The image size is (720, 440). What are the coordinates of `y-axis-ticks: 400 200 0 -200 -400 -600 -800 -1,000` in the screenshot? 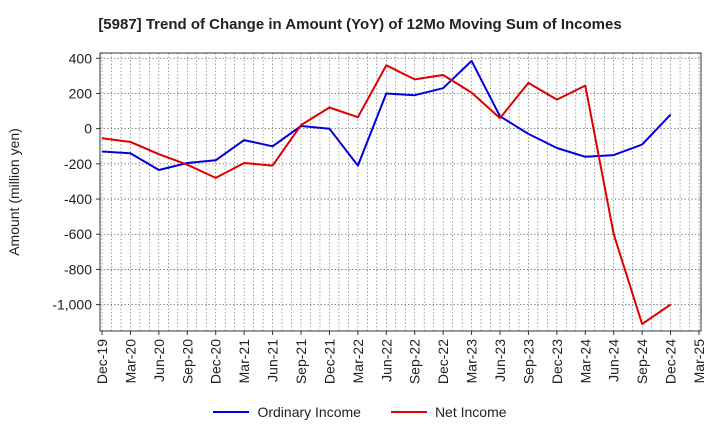 It's located at (76, 181).